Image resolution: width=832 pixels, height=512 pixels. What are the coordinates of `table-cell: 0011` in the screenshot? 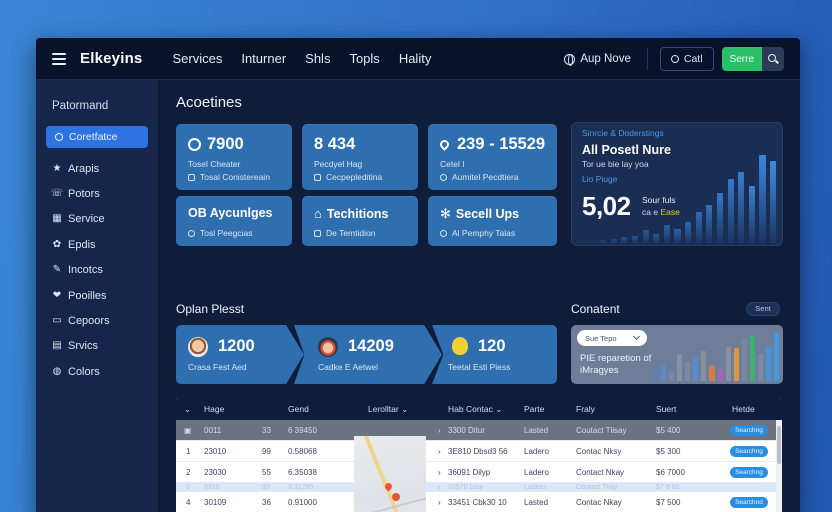 It's located at (213, 430).